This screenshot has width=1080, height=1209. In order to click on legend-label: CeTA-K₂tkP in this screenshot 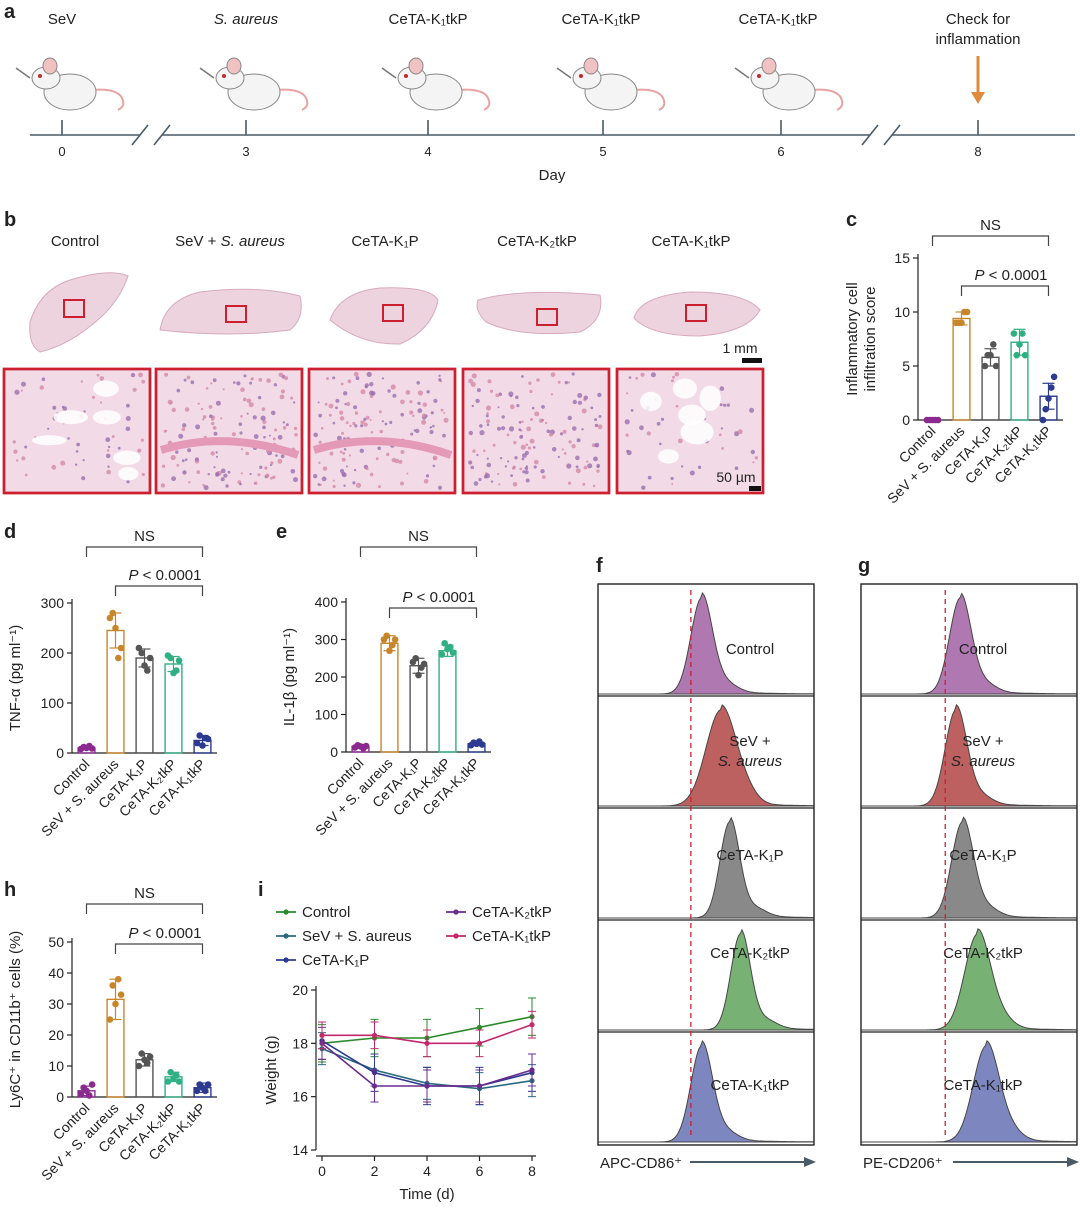, I will do `click(512, 912)`.